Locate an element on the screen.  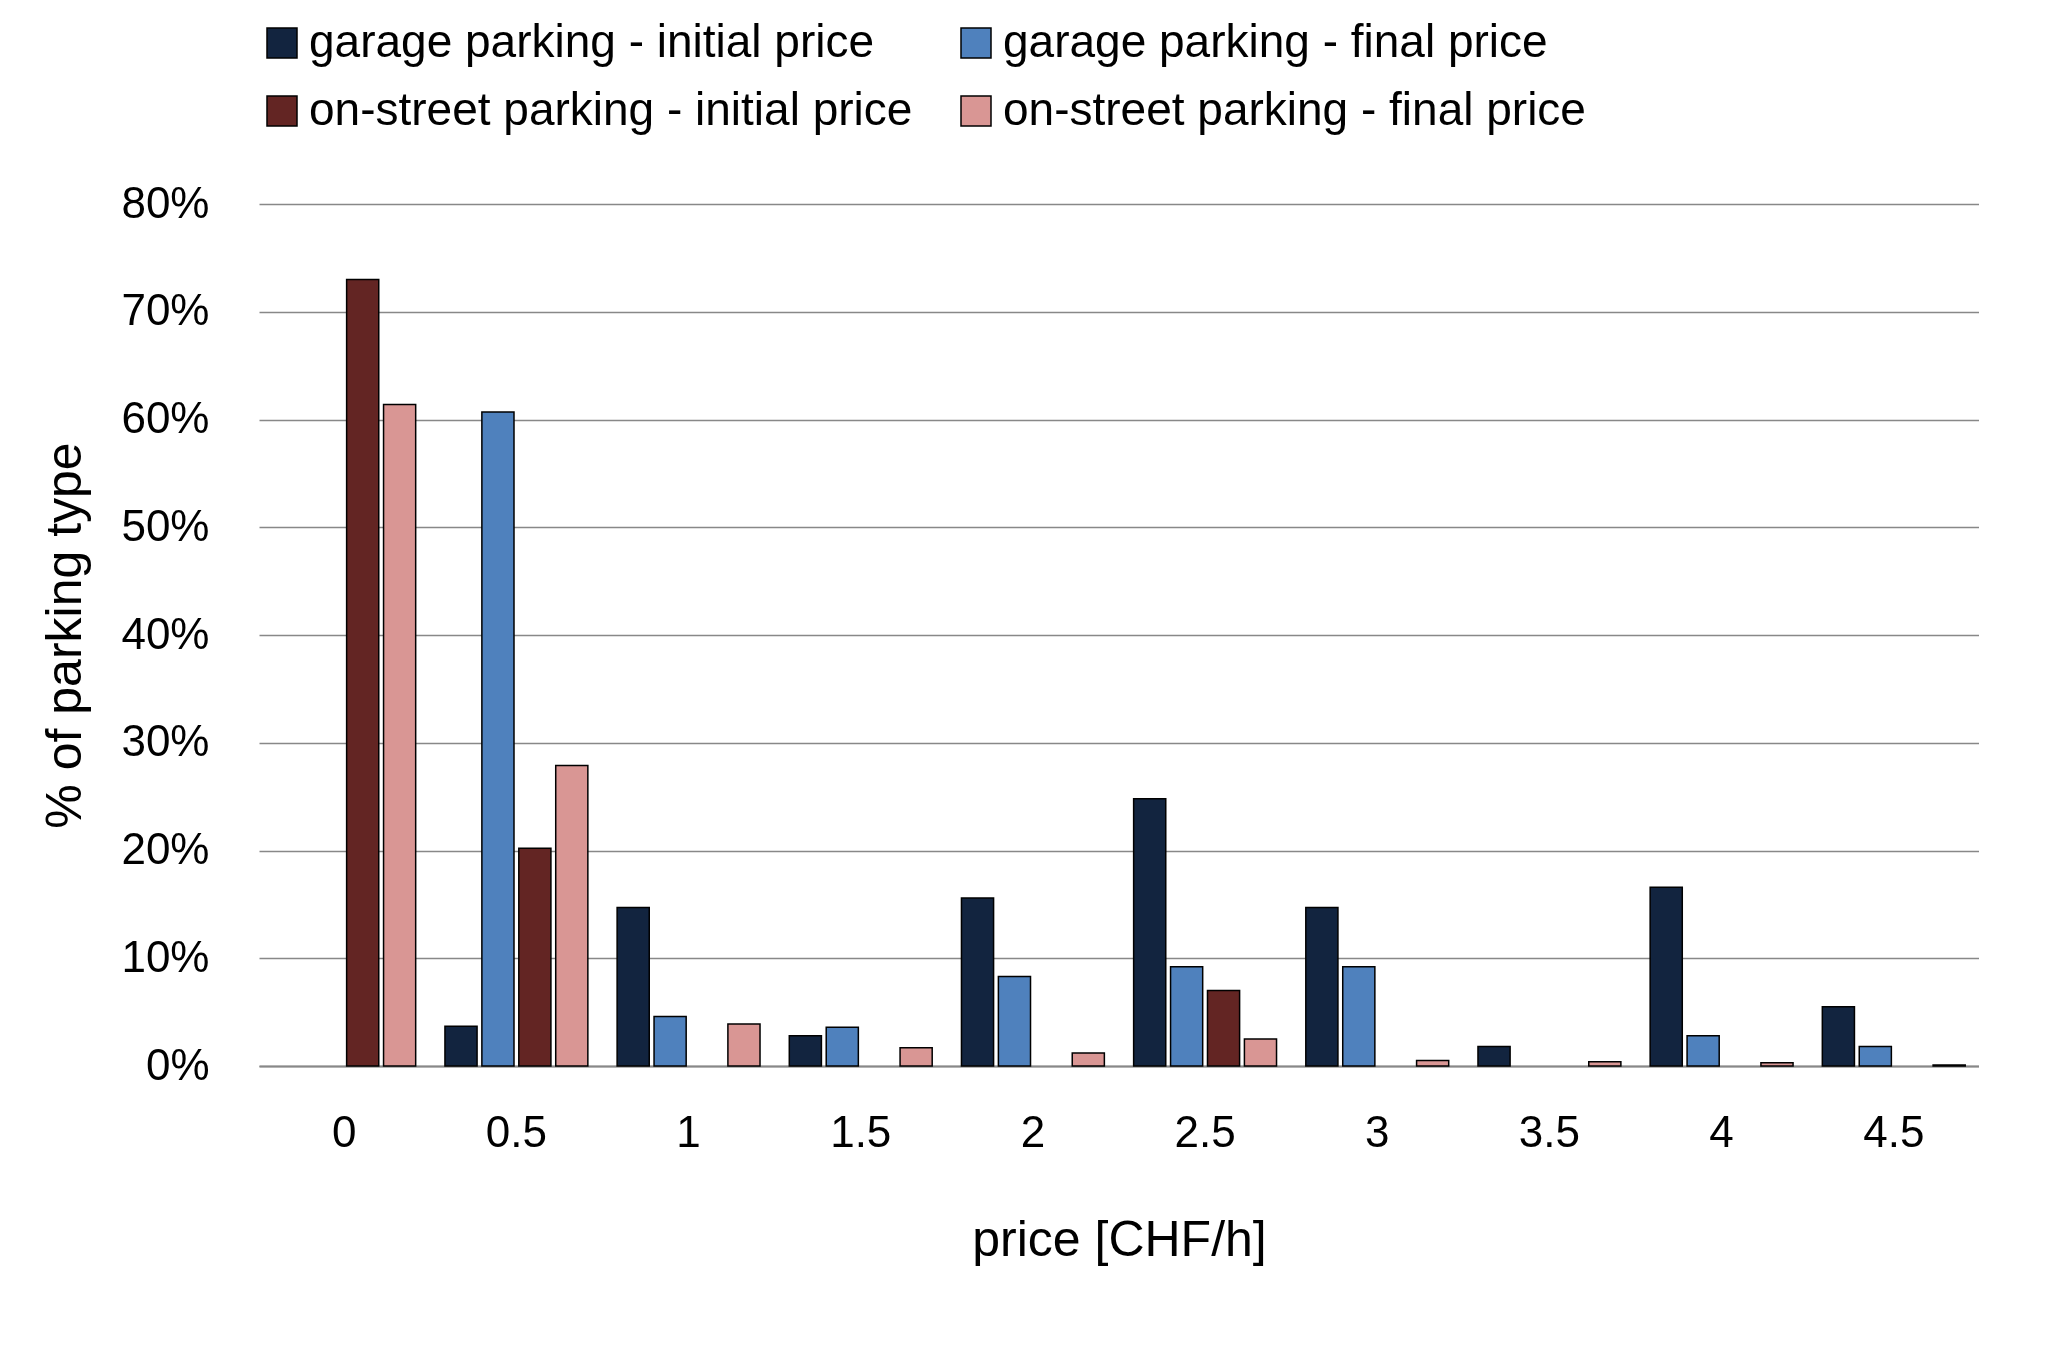
x-tick-label: 1 is located at coordinates (688, 1131).